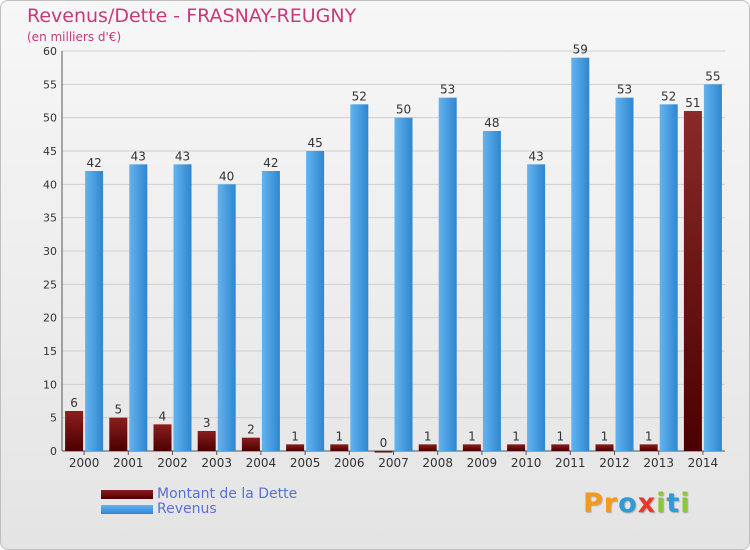 The height and width of the screenshot is (550, 750). What do you see at coordinates (314, 143) in the screenshot?
I see `data-label-revenus: 45` at bounding box center [314, 143].